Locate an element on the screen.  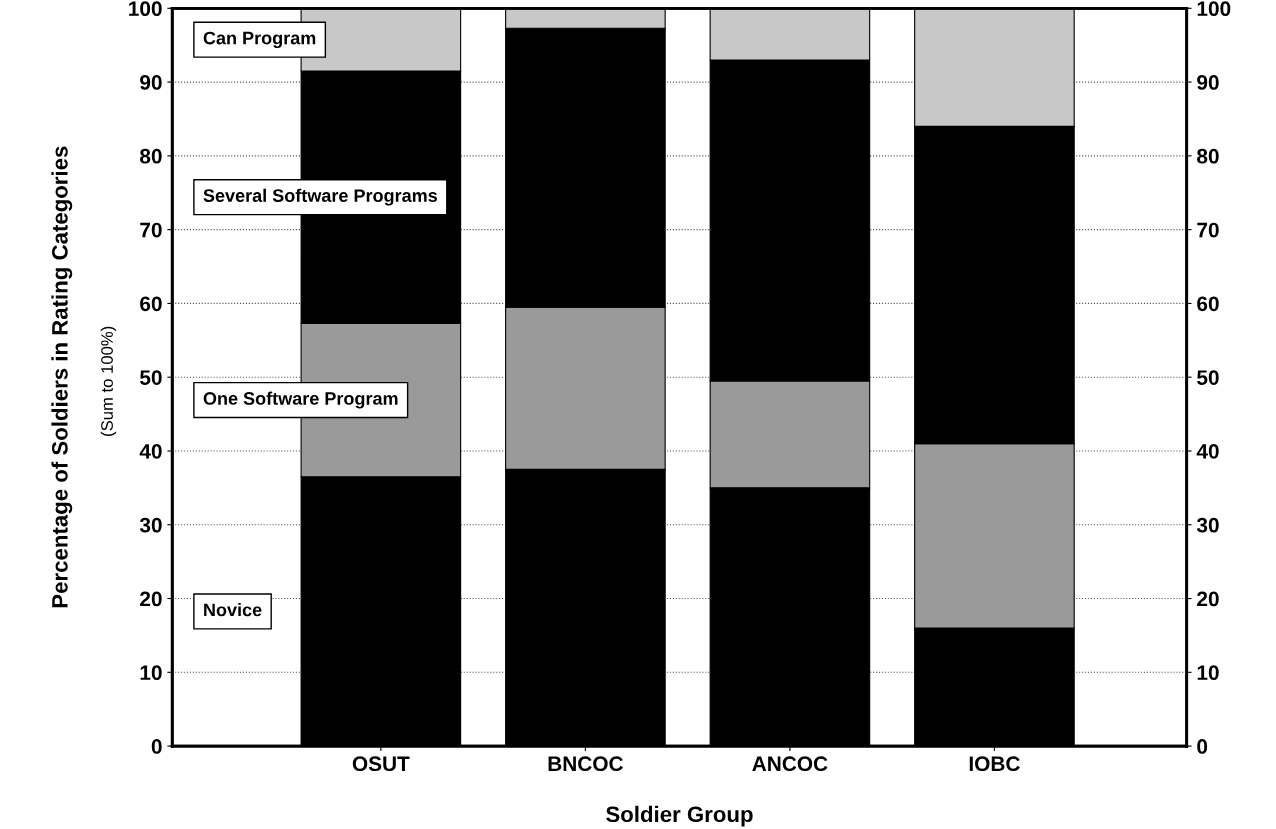
y-tick-label: 60 is located at coordinates (151, 304).